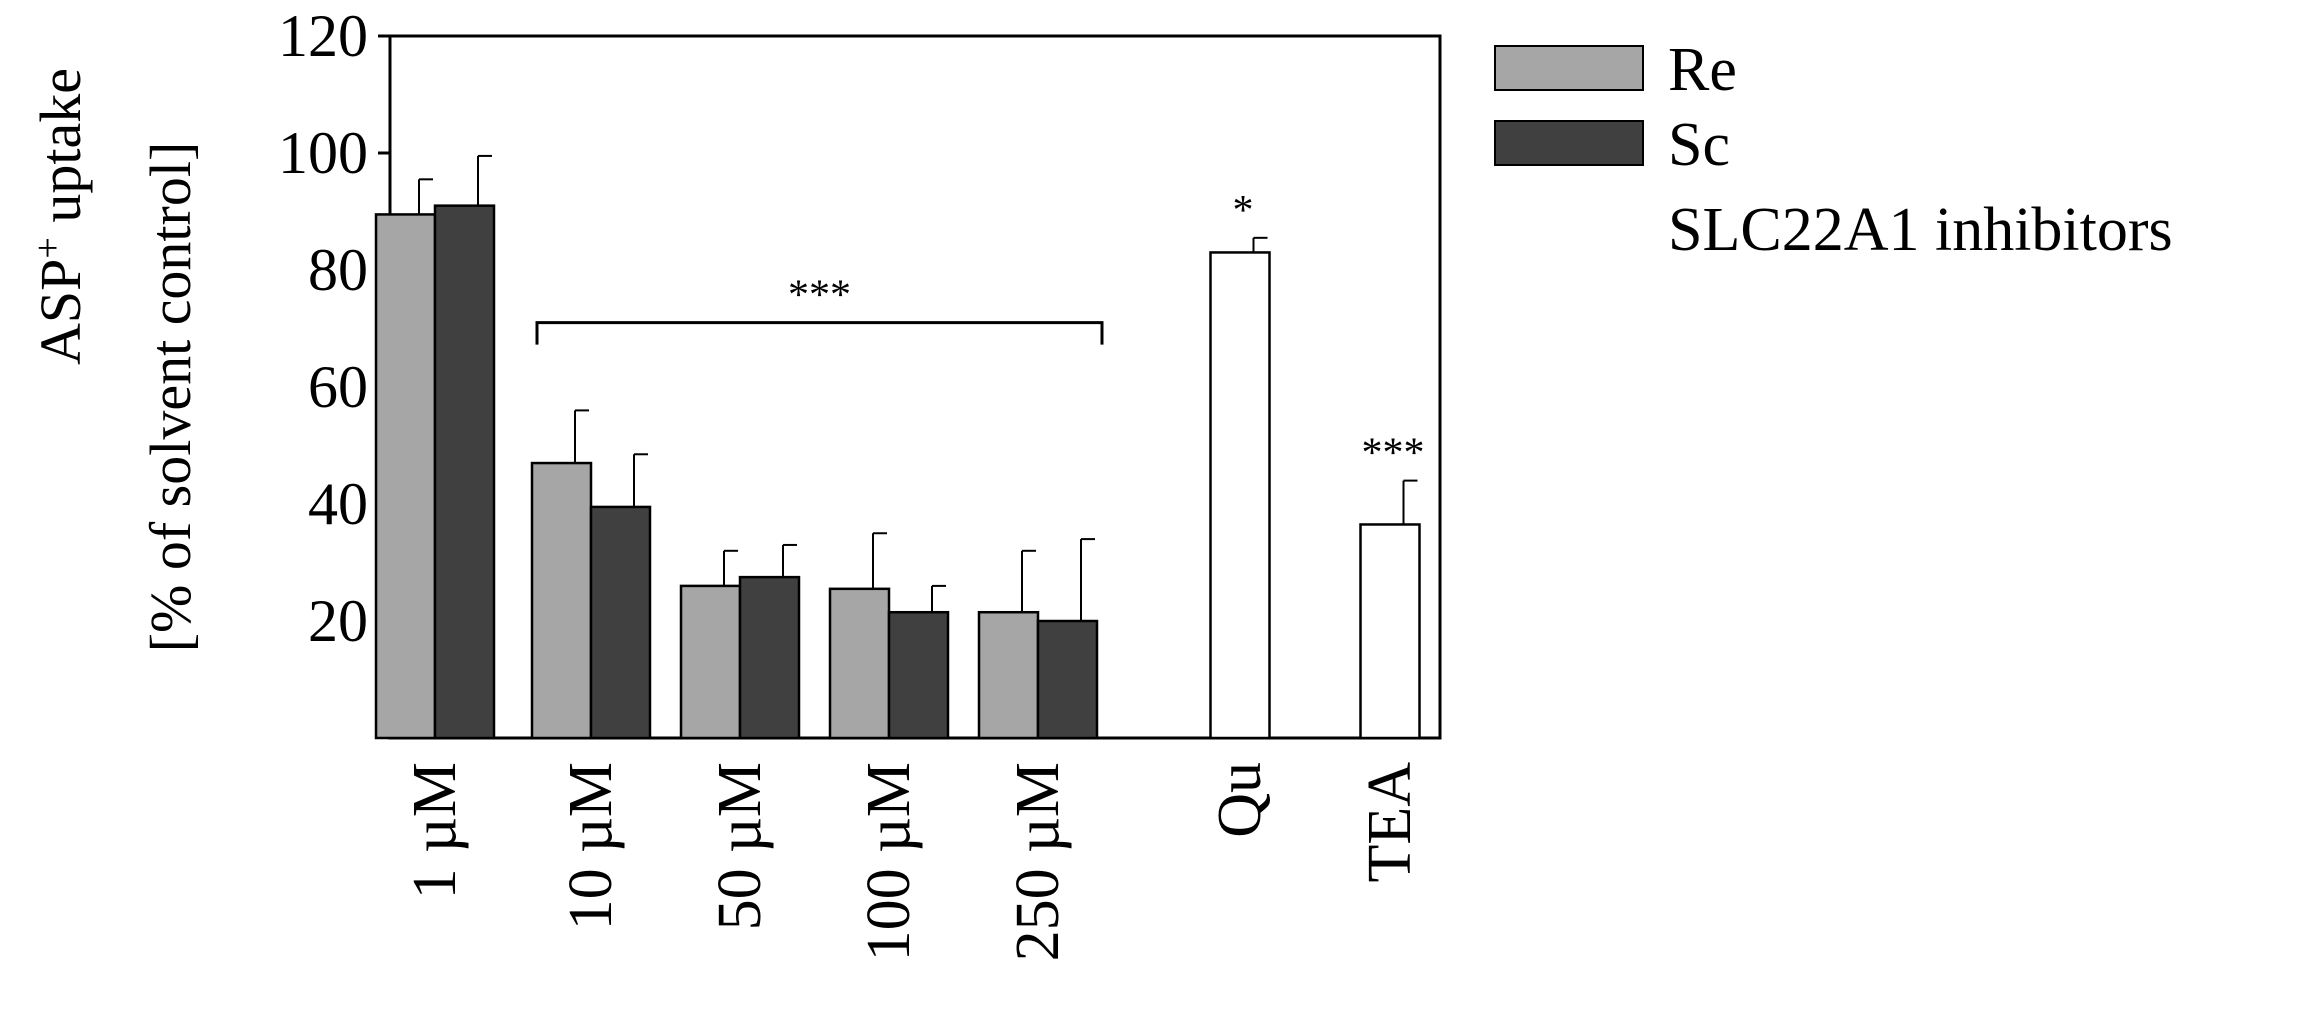 Image resolution: width=2317 pixels, height=1022 pixels. What do you see at coordinates (740, 846) in the screenshot?
I see `x-tick-label: 50 µM` at bounding box center [740, 846].